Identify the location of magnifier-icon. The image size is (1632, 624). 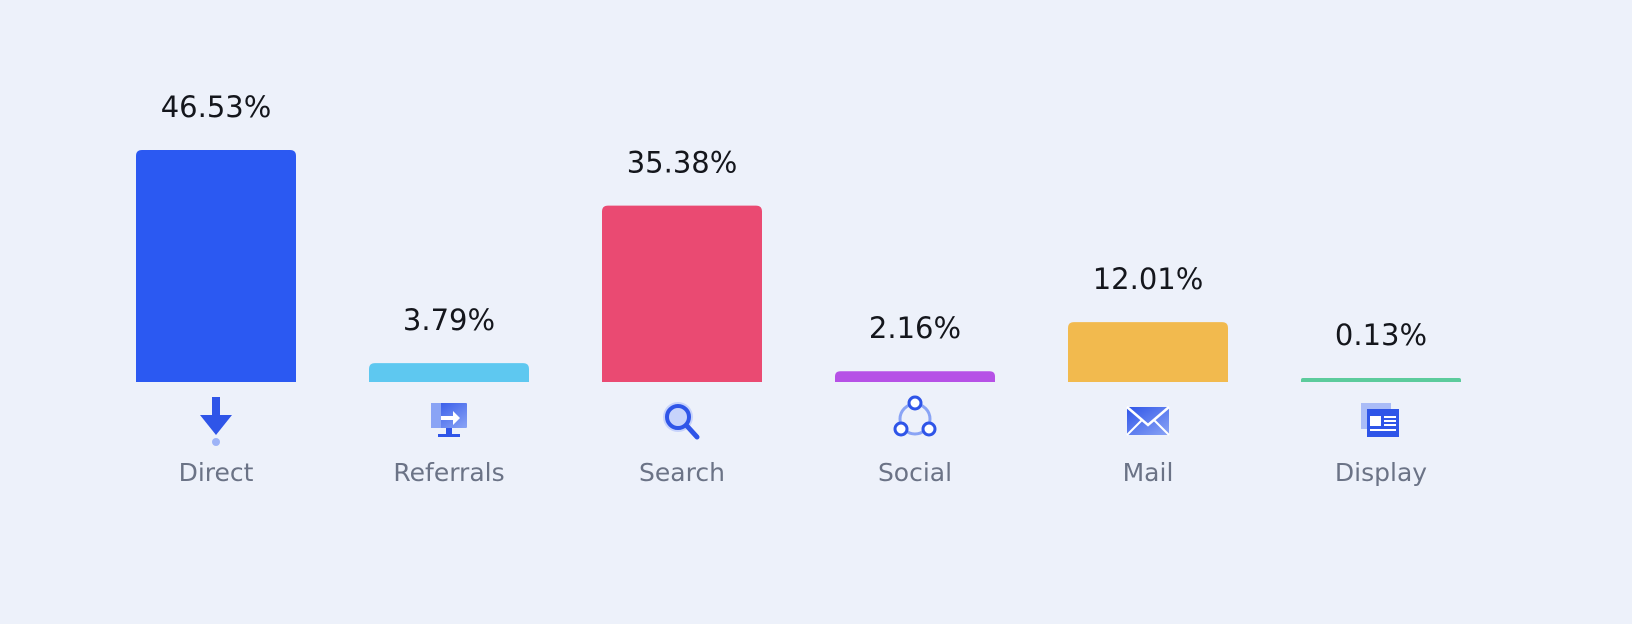
(681, 421).